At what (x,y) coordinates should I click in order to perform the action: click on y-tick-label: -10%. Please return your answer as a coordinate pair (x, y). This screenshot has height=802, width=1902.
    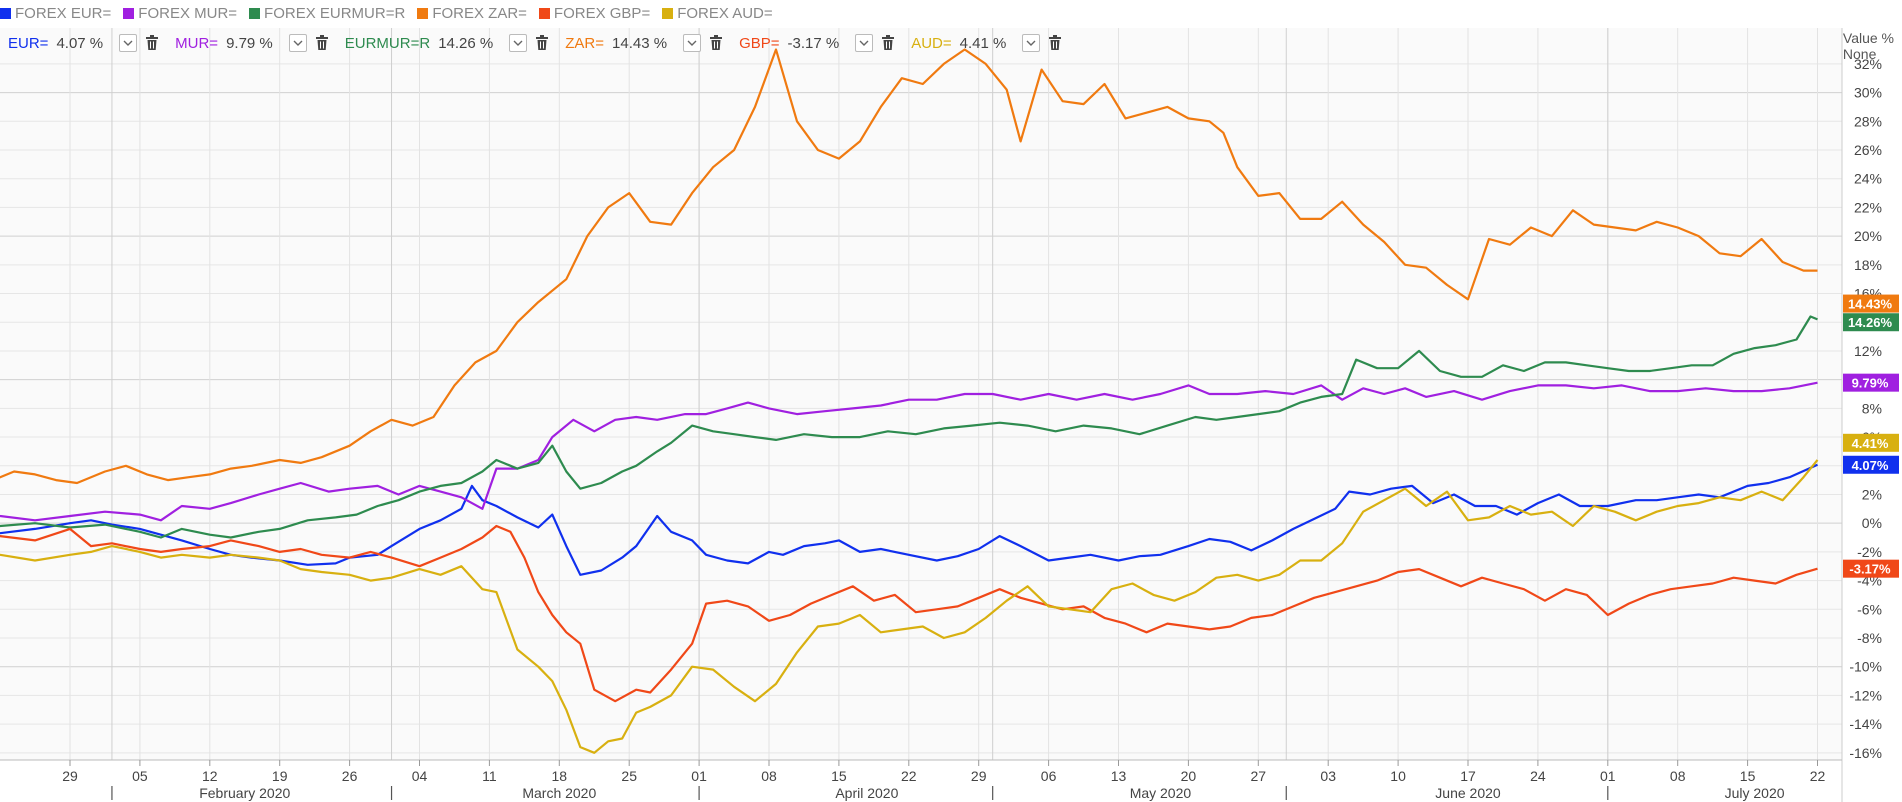
    Looking at the image, I should click on (1865, 667).